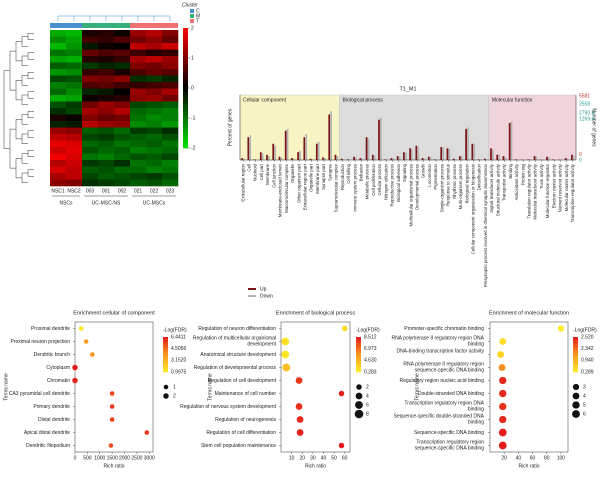  Describe the element at coordinates (106, 203) in the screenshot. I see `group-label: UC-MSC-NS` at that location.